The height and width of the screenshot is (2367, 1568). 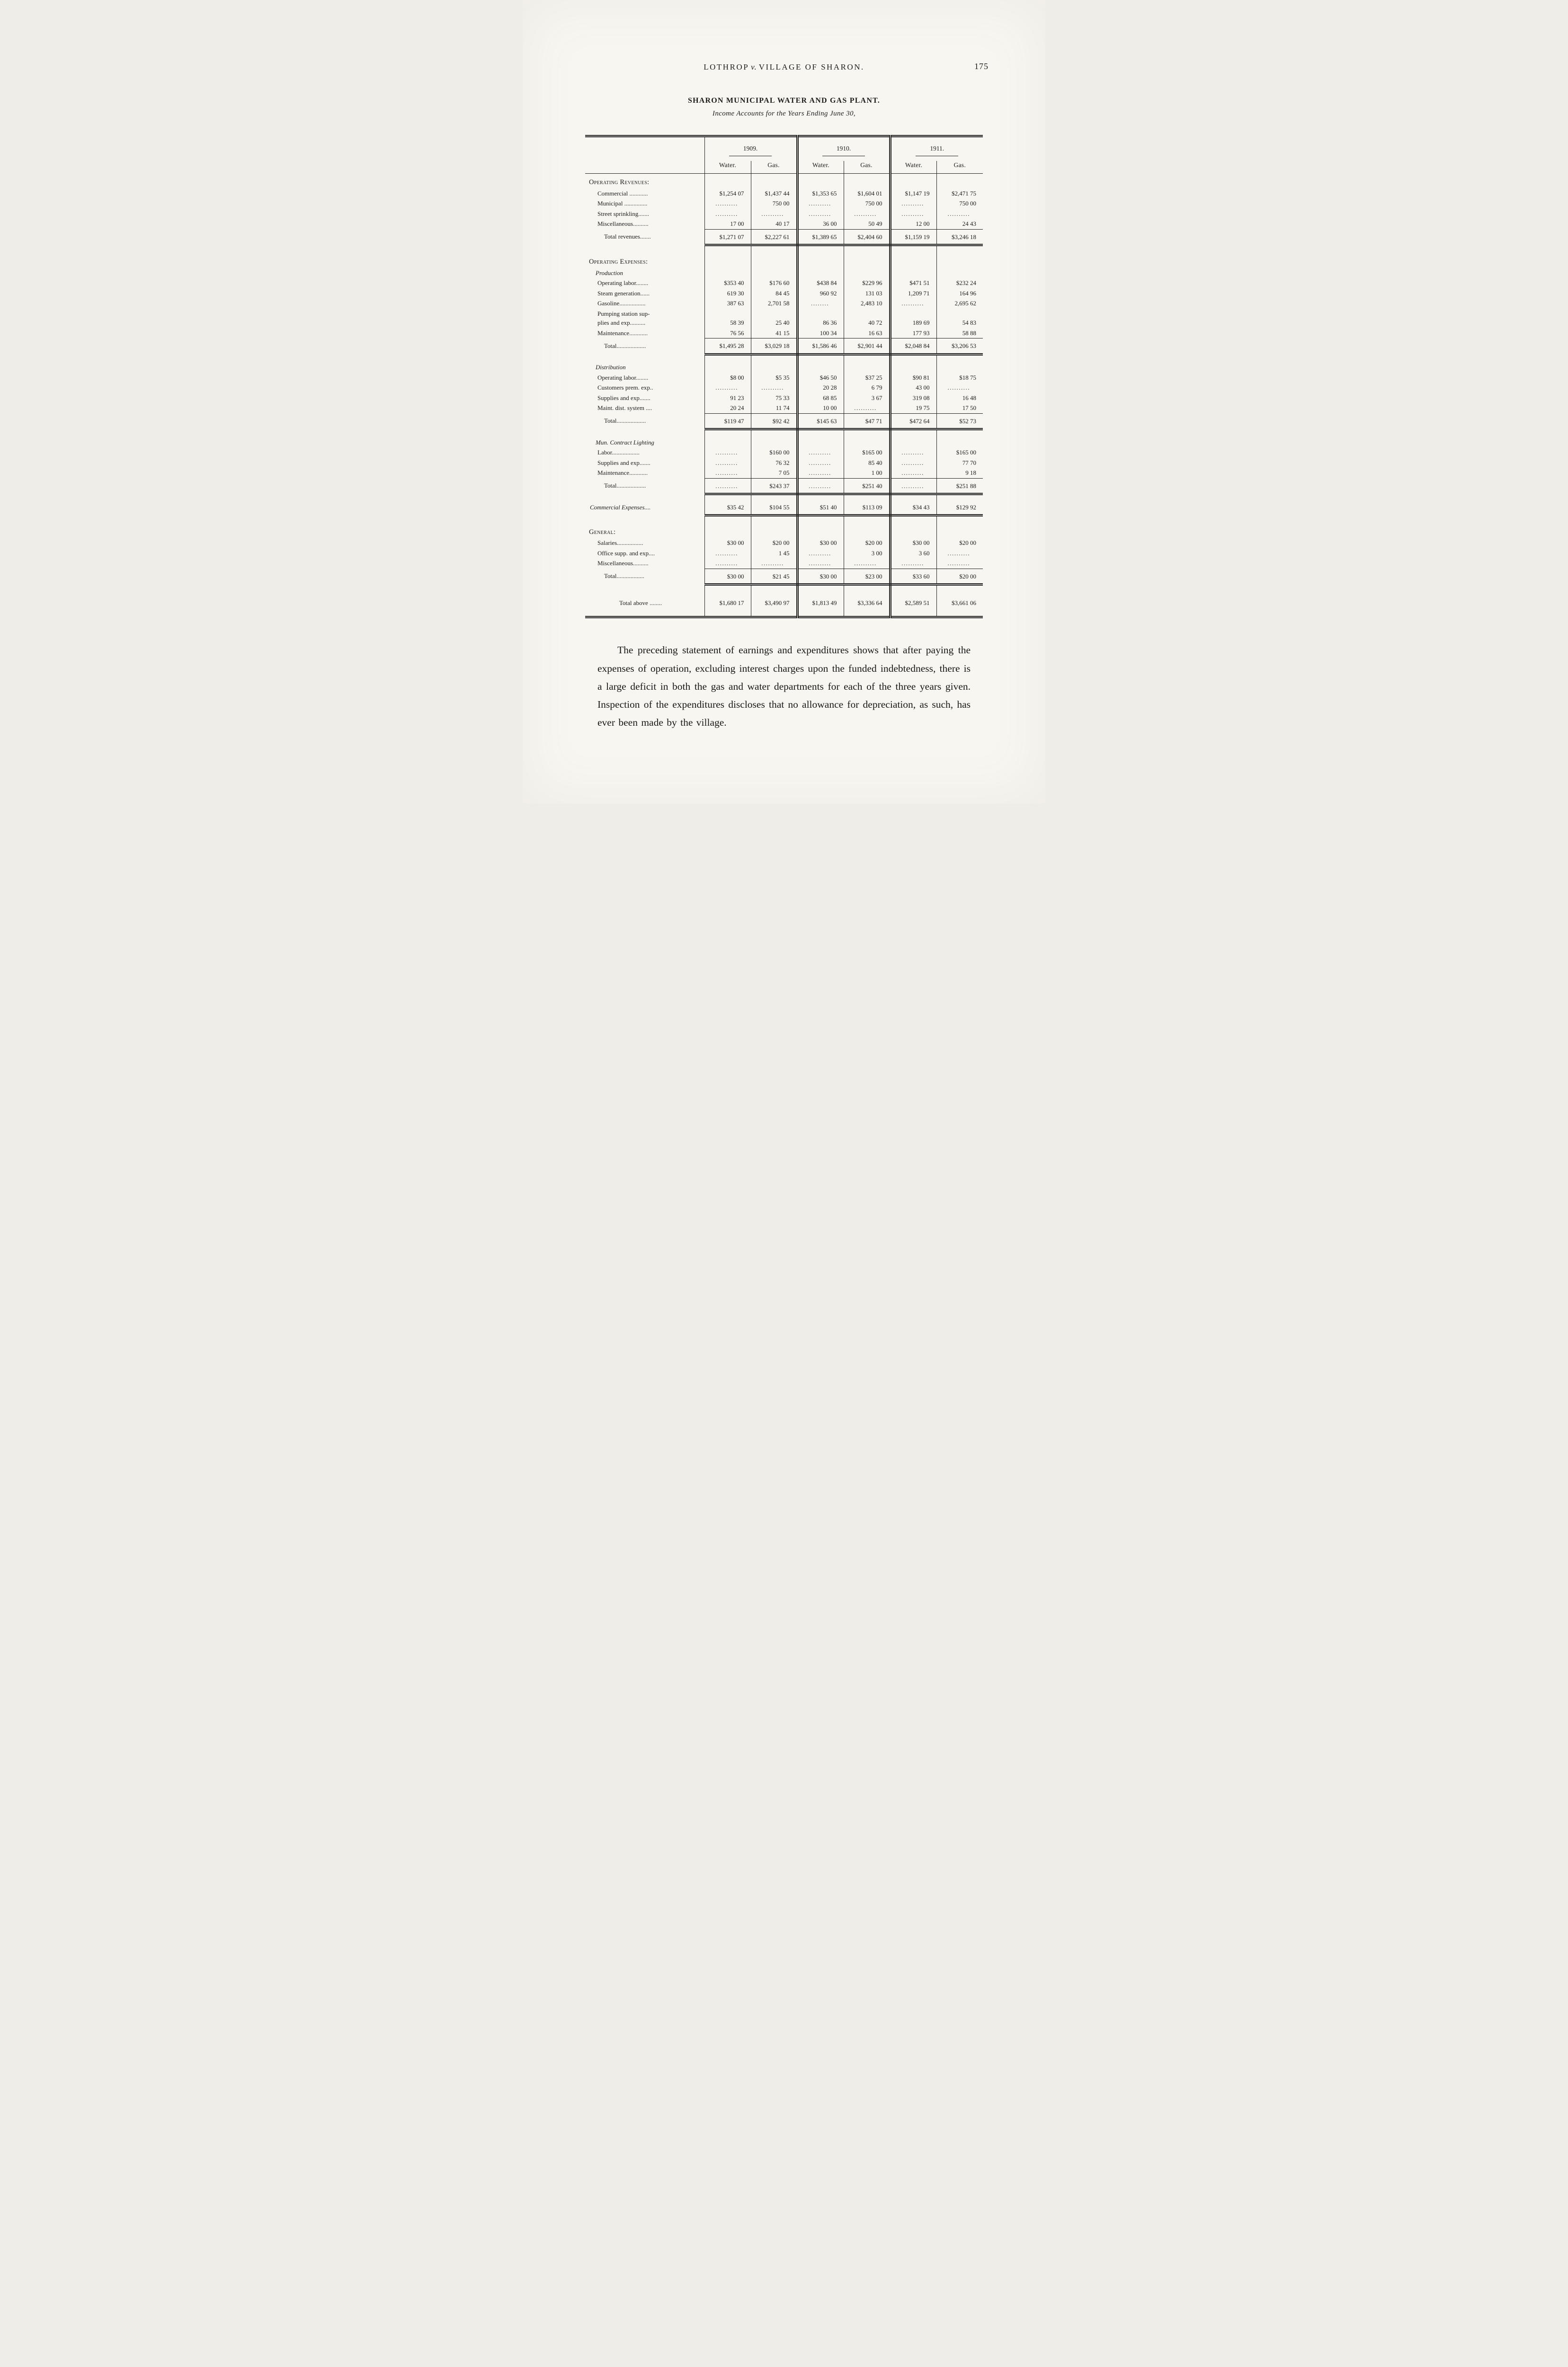 I want to click on table-row: Distribution, so click(x=784, y=367).